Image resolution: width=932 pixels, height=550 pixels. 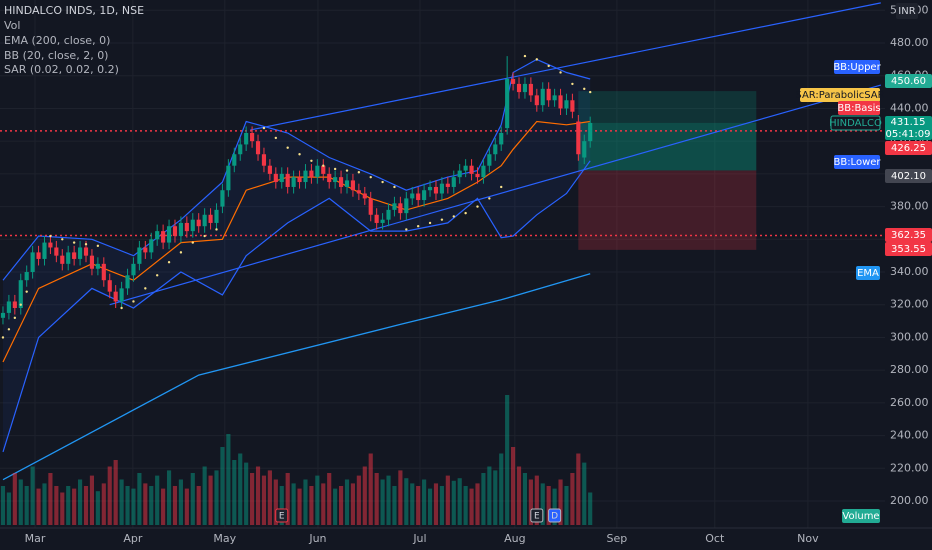 What do you see at coordinates (667, 210) in the screenshot?
I see `position-loss` at bounding box center [667, 210].